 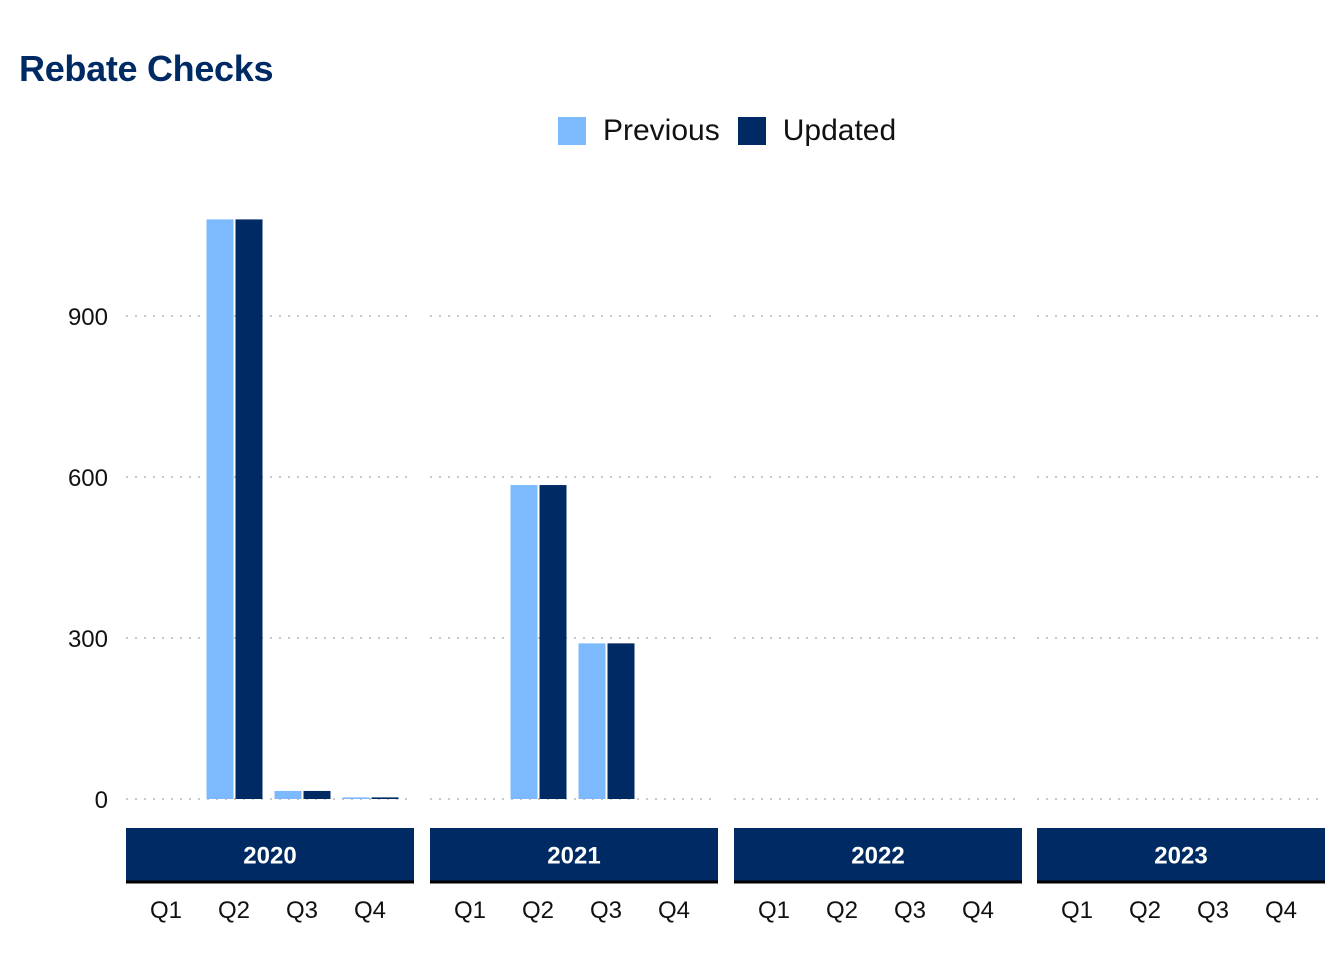 I want to click on chart-title: Rebate Checks, so click(x=146, y=68).